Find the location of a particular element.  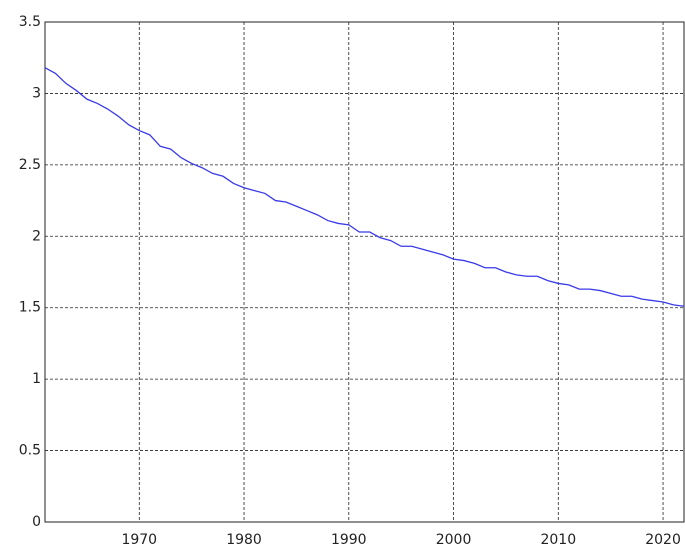

y-tick-label: 0 is located at coordinates (36, 522).